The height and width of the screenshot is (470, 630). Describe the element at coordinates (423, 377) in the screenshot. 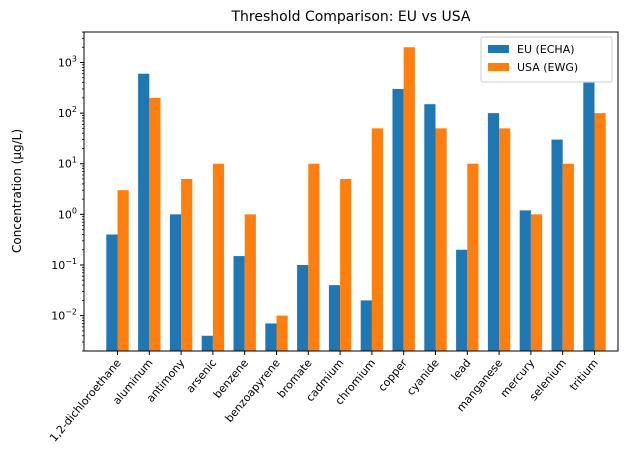

I see `x-tick-label: cyanide` at that location.